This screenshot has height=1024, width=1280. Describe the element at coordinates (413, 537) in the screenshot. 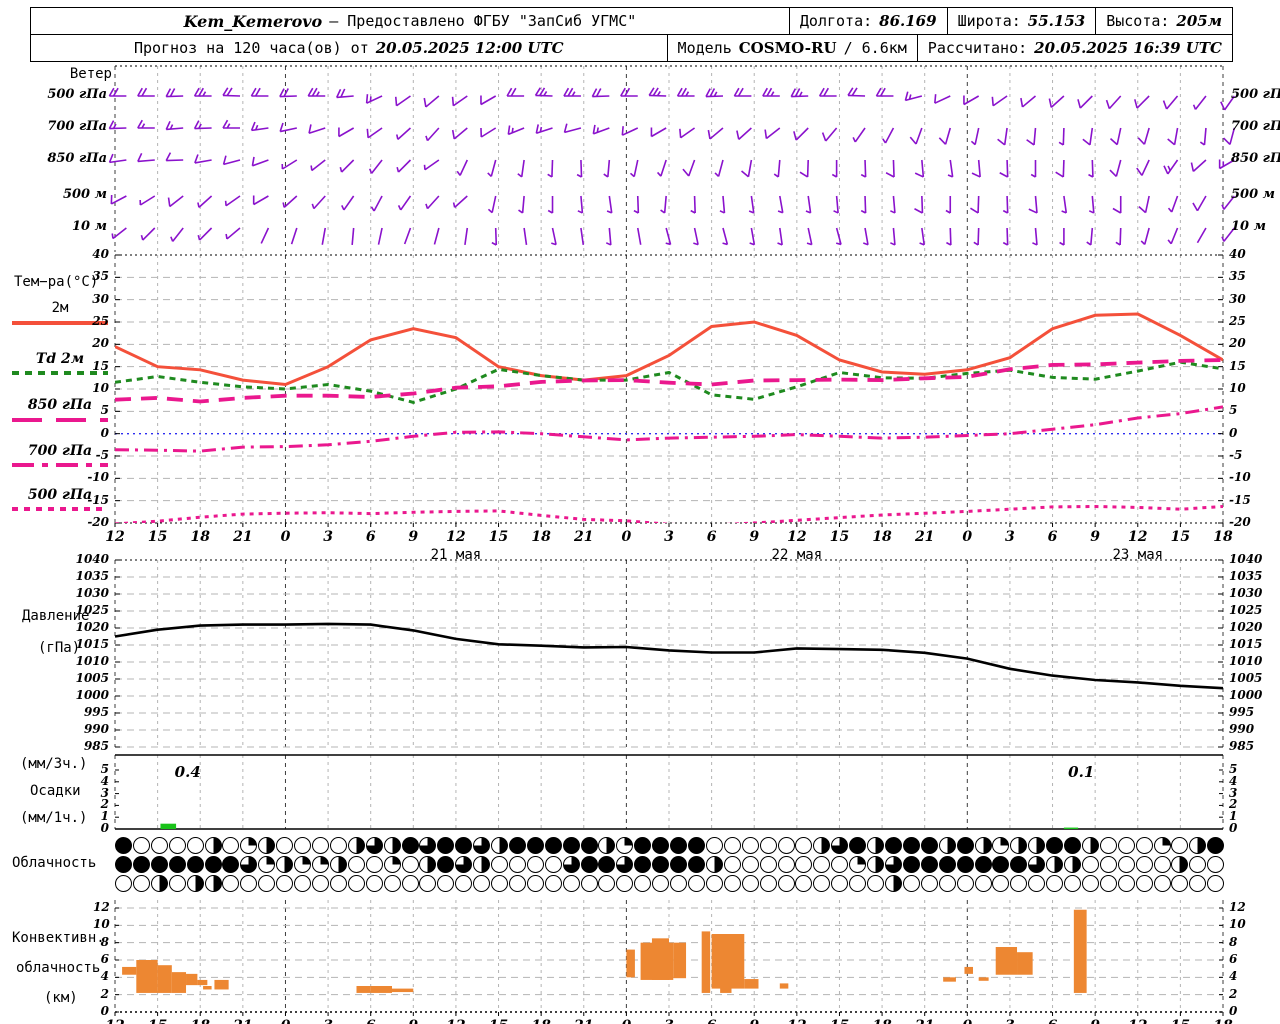

I see `x-axis-hour-label: 9` at that location.